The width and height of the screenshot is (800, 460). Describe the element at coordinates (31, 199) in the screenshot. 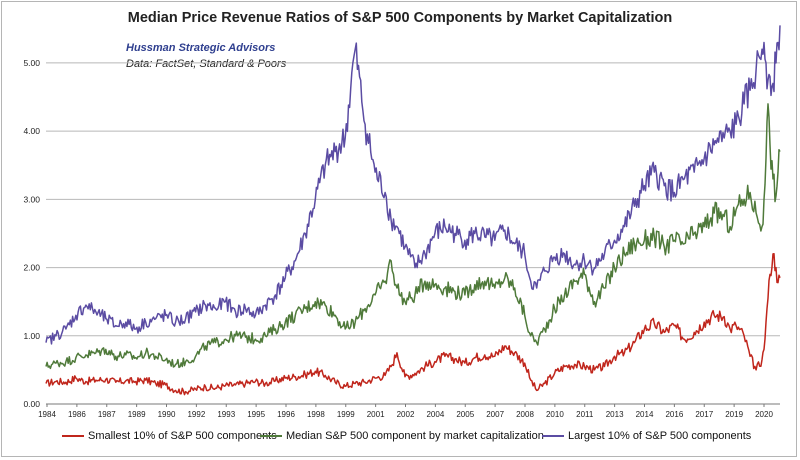

I see `y-tick-label: 3.00` at that location.